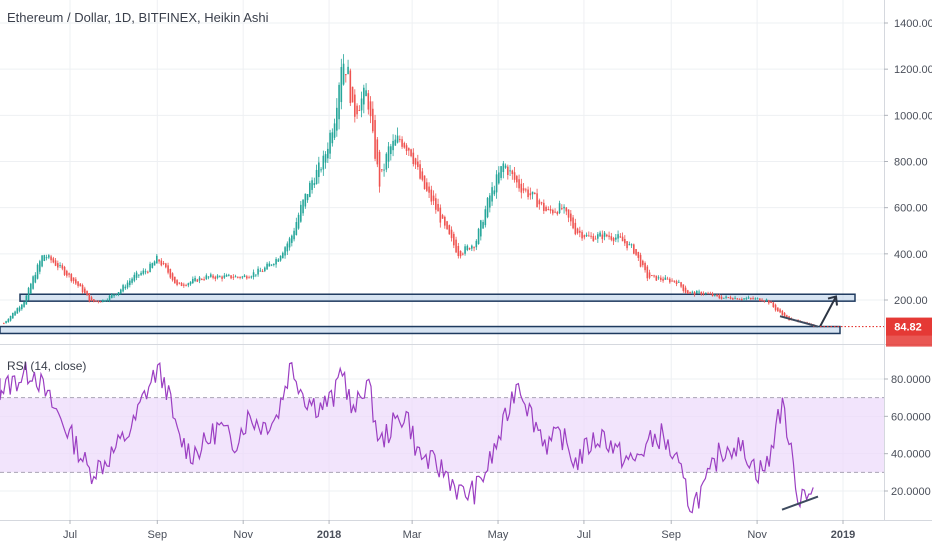 This screenshot has width=932, height=555. I want to click on secondary-price-badge, so click(909, 340).